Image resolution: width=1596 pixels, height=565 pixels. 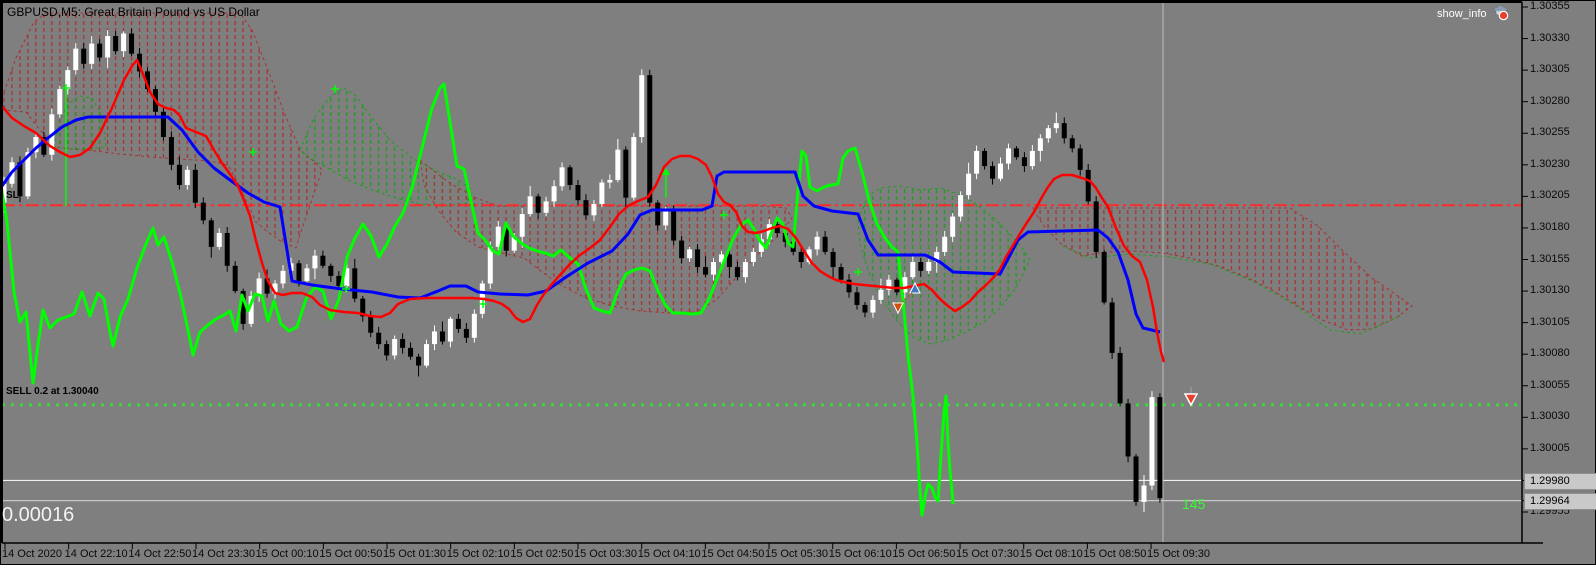 I want to click on sell-order-arrow, so click(x=1191, y=400).